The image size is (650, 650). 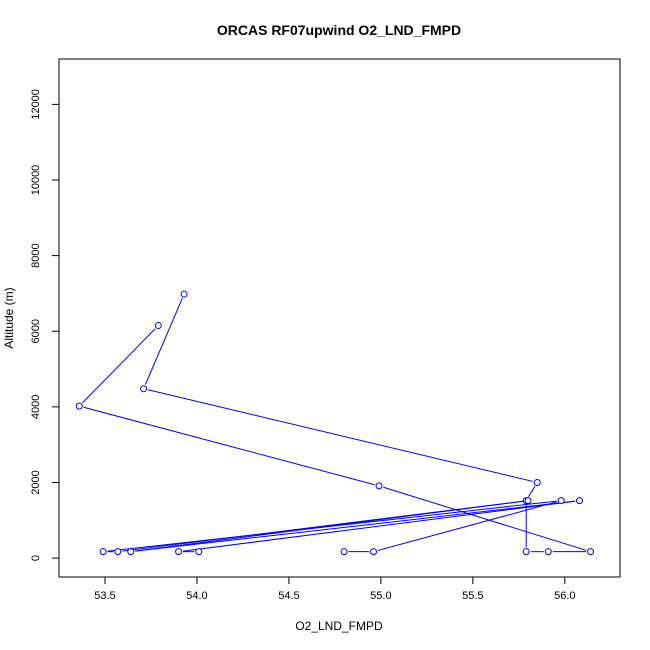 What do you see at coordinates (104, 596) in the screenshot?
I see `x-tick-label: 53.5` at bounding box center [104, 596].